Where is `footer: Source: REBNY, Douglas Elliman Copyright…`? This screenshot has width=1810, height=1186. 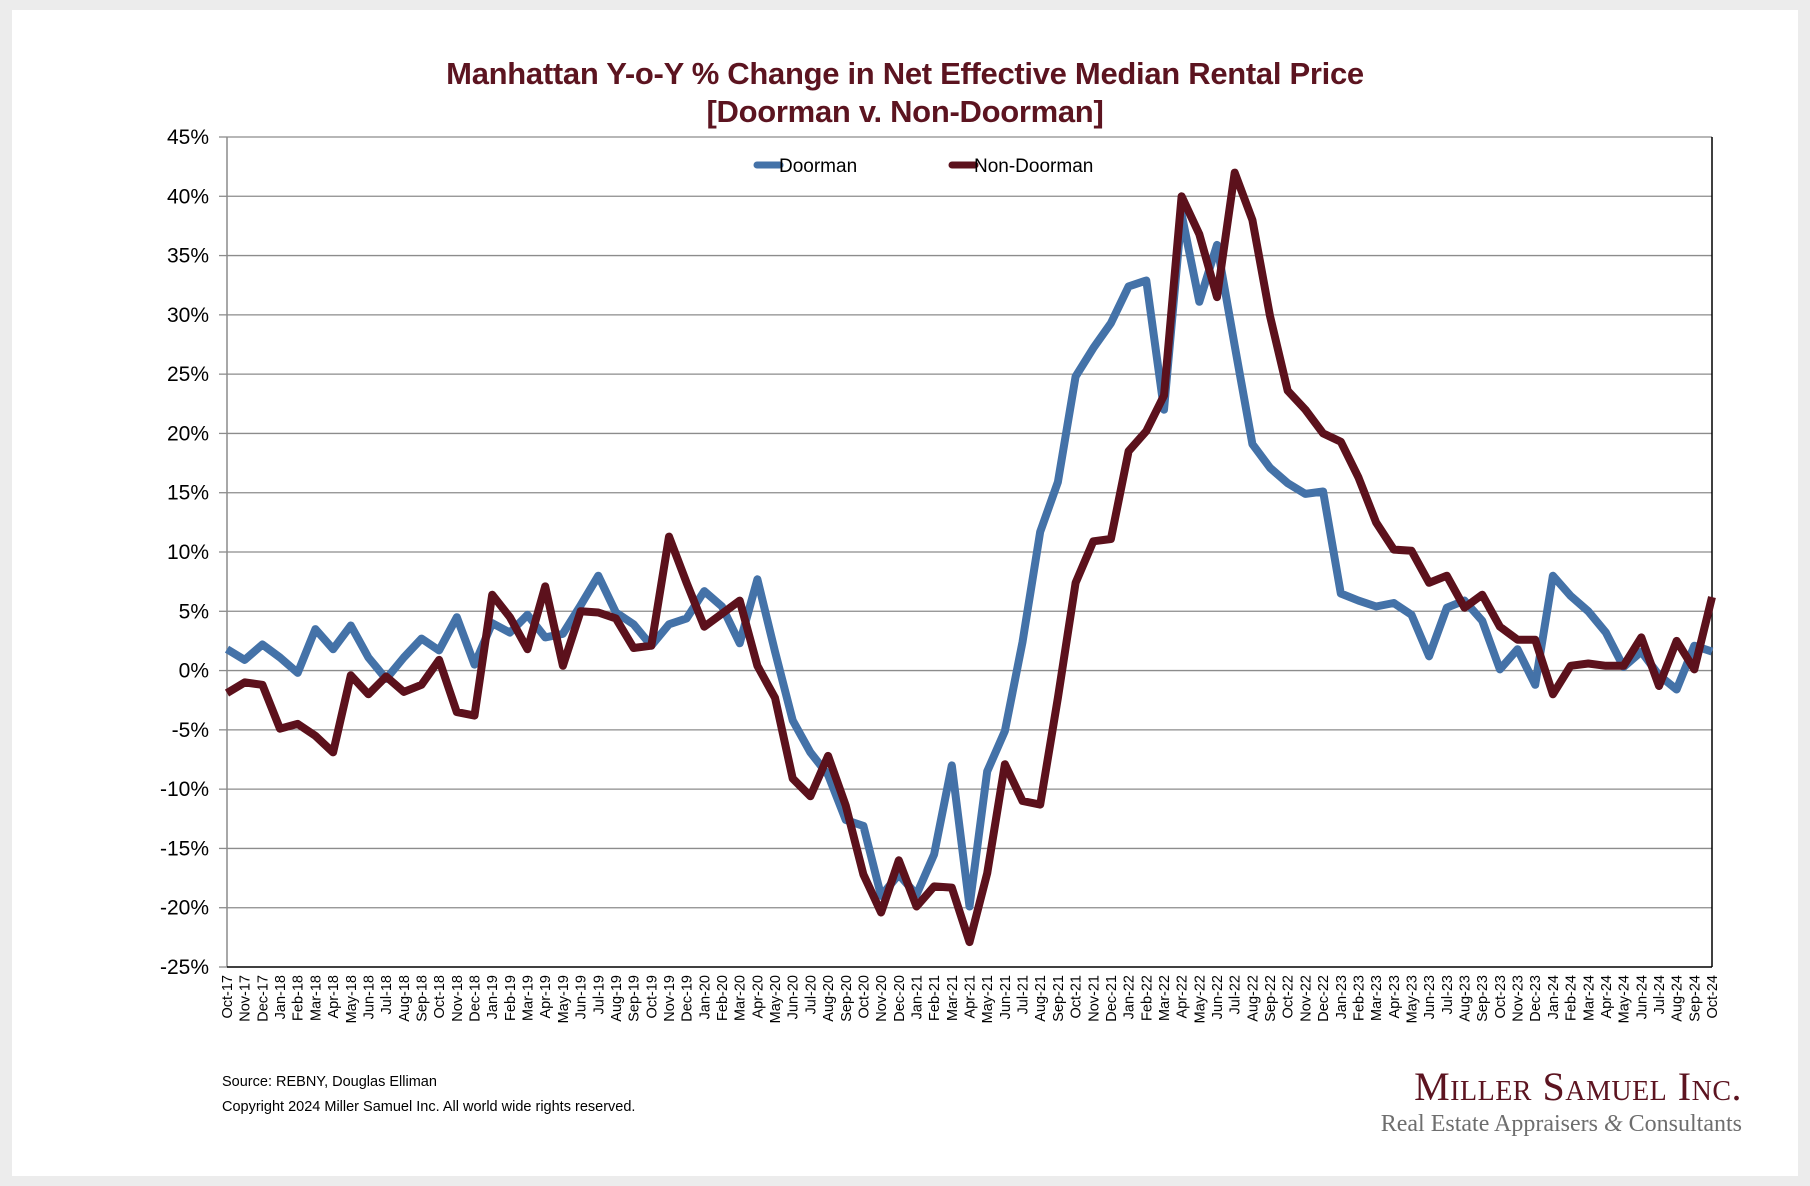
footer: Source: REBNY, Douglas Elliman Copyright… is located at coordinates (428, 1095).